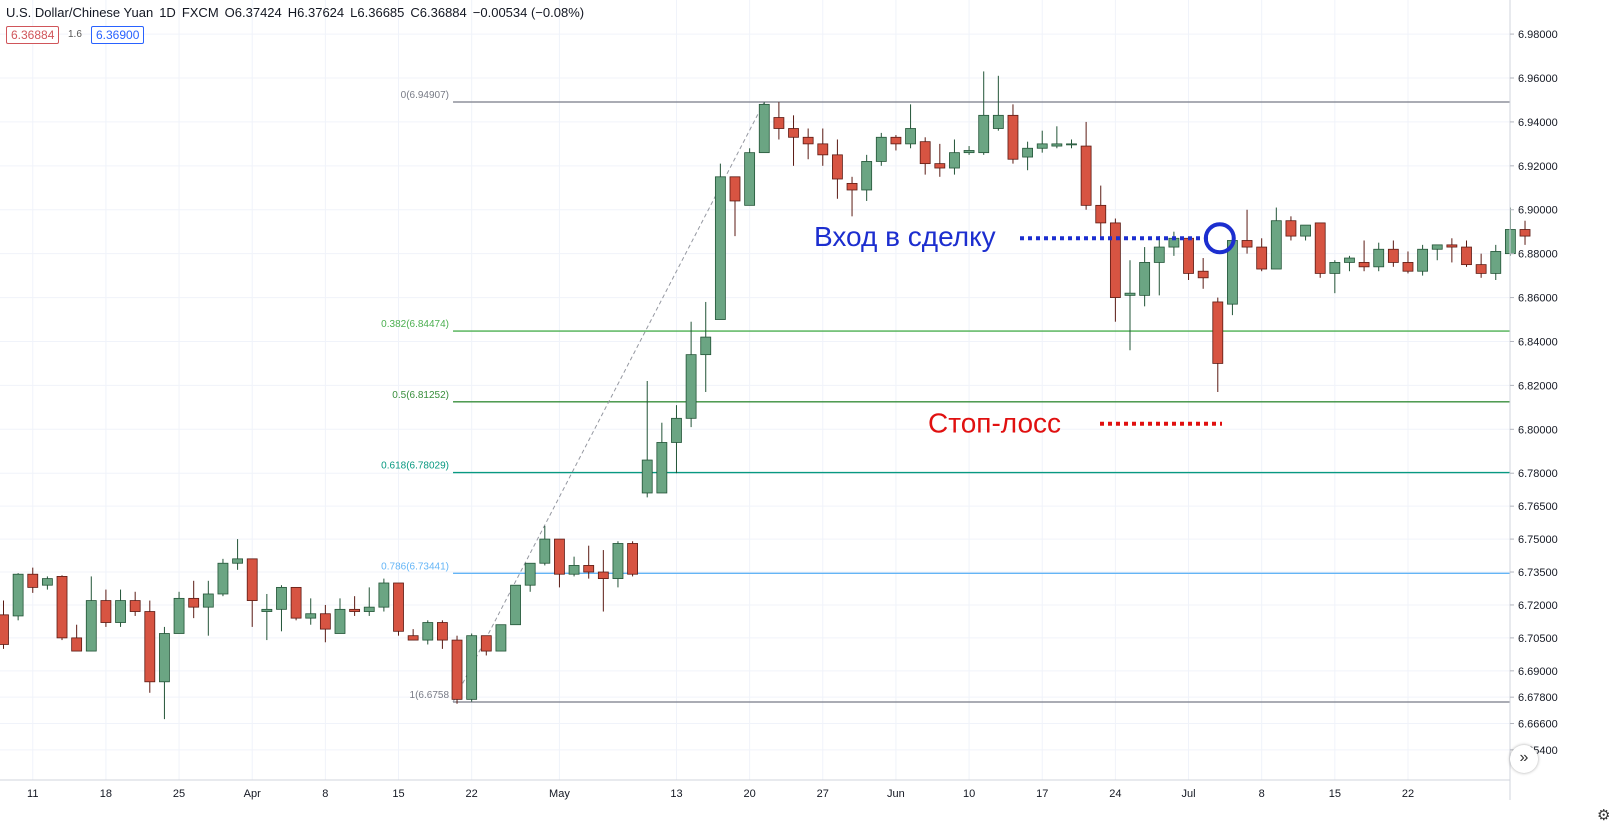 The width and height of the screenshot is (1610, 826). What do you see at coordinates (167, 12) in the screenshot?
I see `interval: 1D` at bounding box center [167, 12].